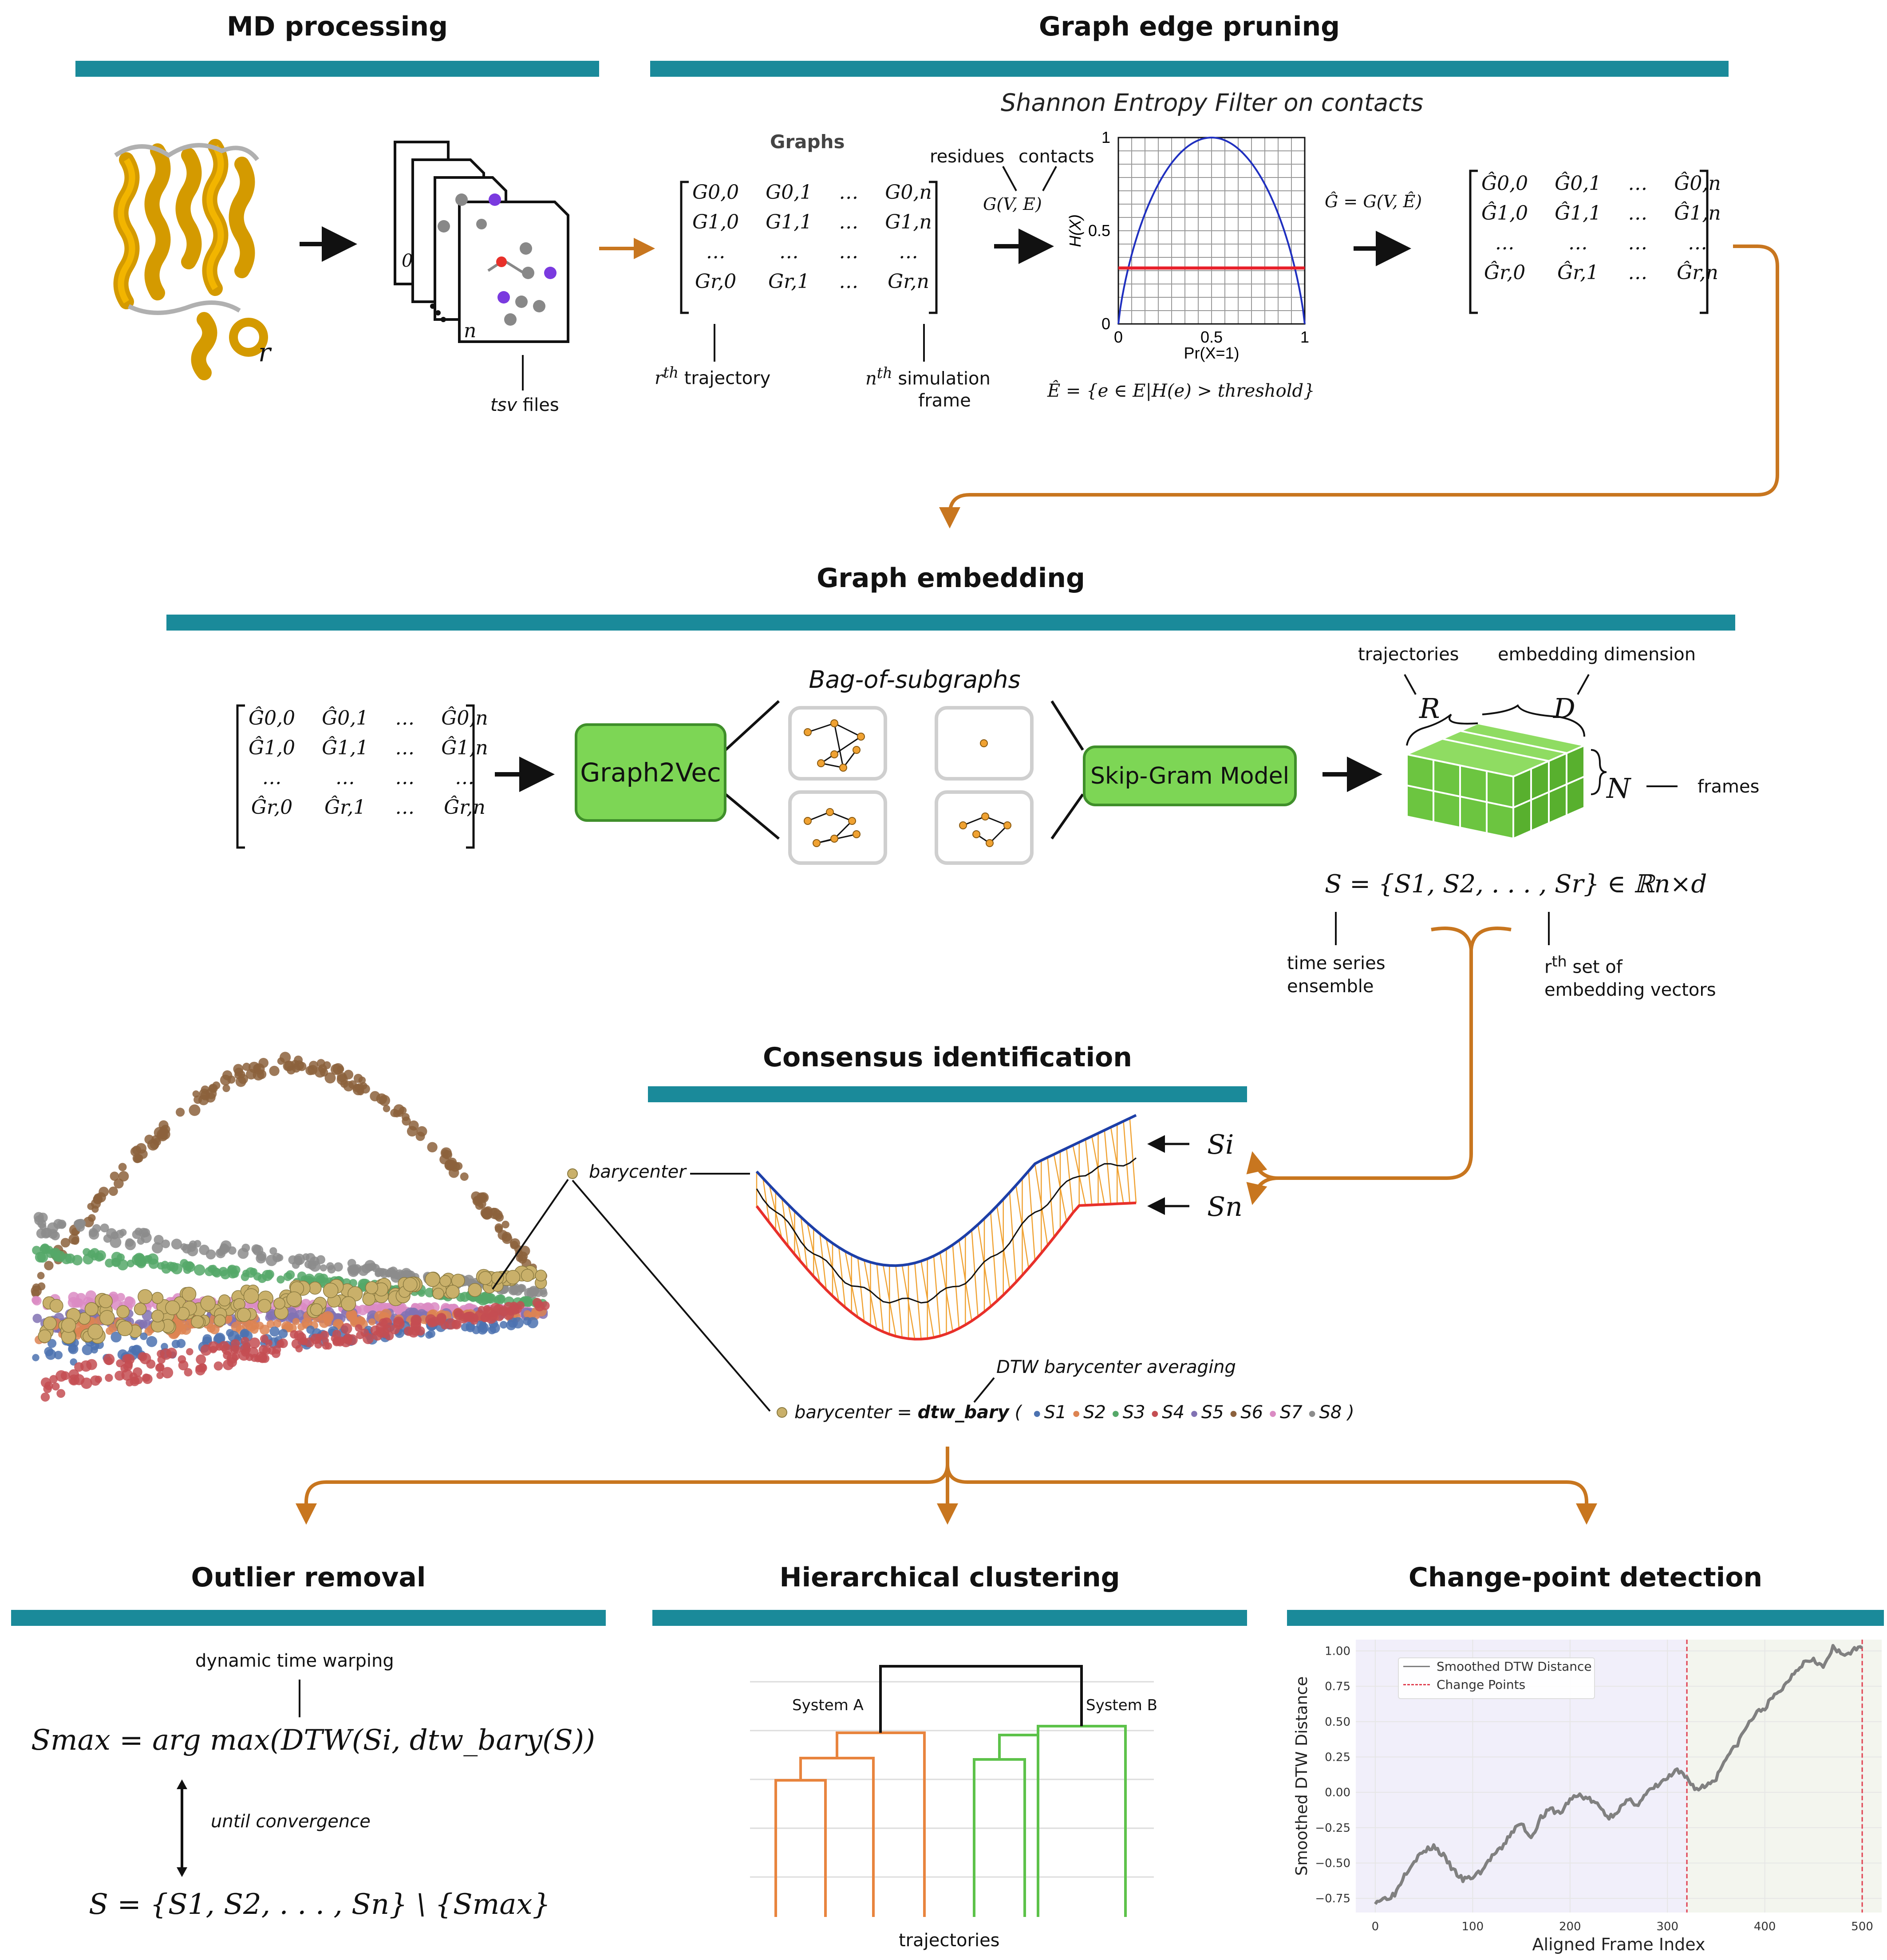 The height and width of the screenshot is (1960, 1887). I want to click on title-graph-edge-pruning: Graph edge pruning, so click(1189, 26).